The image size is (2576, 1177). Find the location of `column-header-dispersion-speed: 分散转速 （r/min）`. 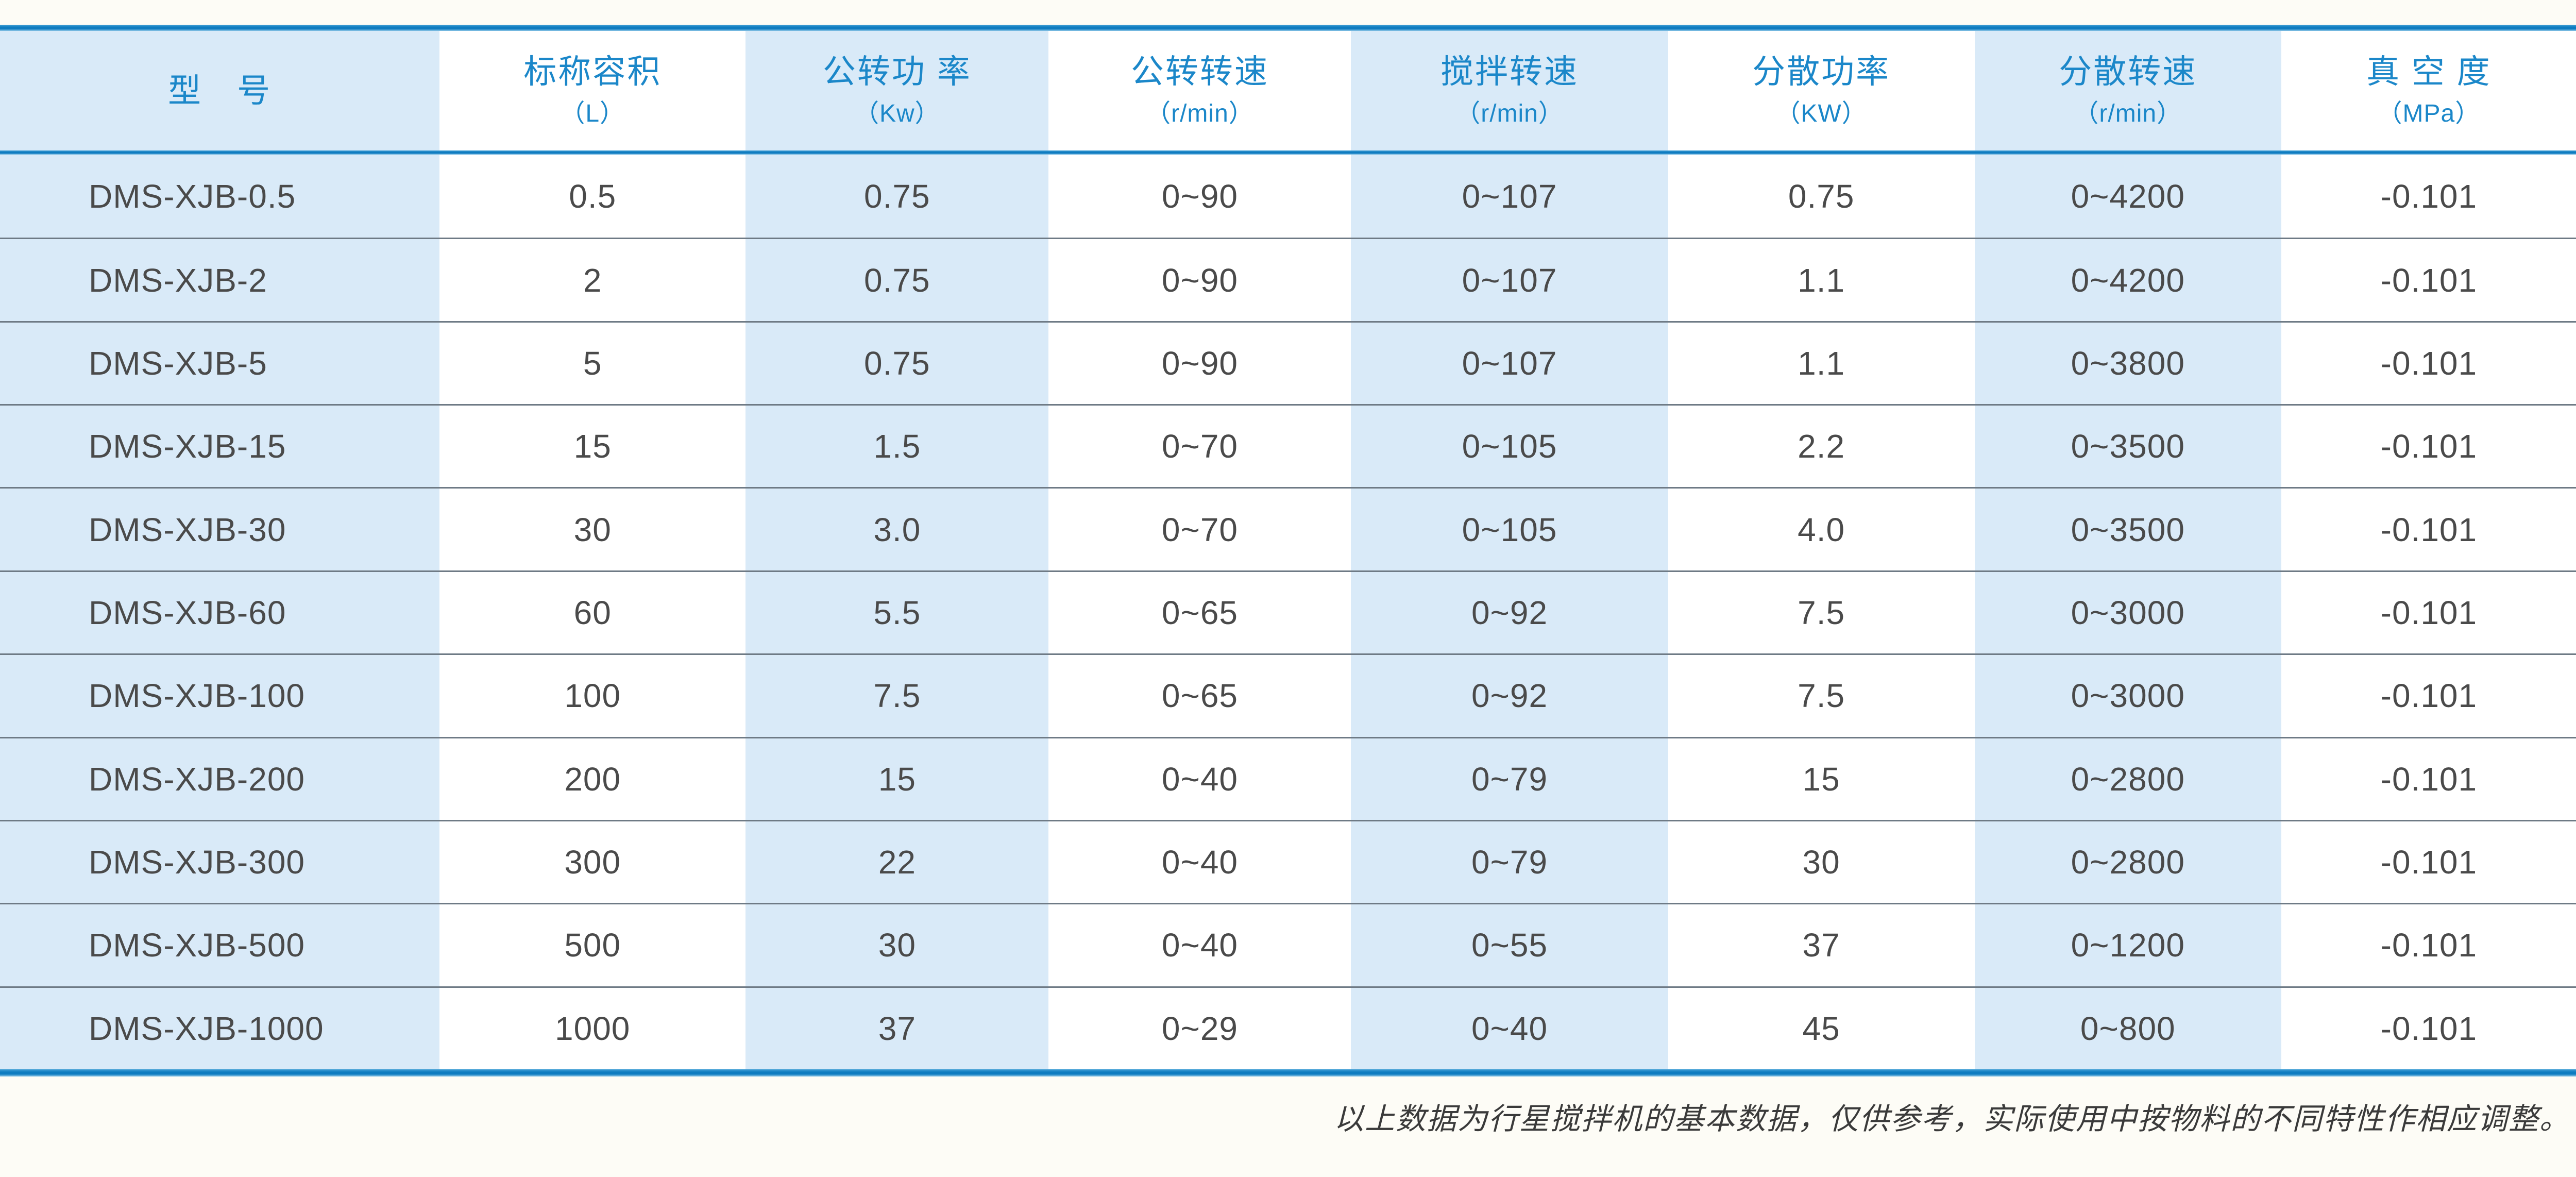

column-header-dispersion-speed: 分散转速 （r/min） is located at coordinates (2128, 90).